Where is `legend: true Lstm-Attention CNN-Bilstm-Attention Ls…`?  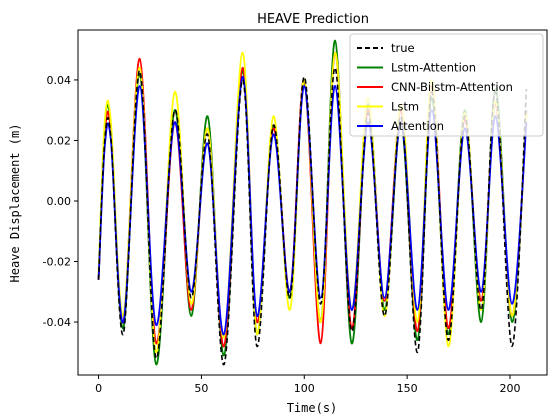 legend: true Lstm-Attention CNN-Bilstm-Attention Ls… is located at coordinates (446, 85).